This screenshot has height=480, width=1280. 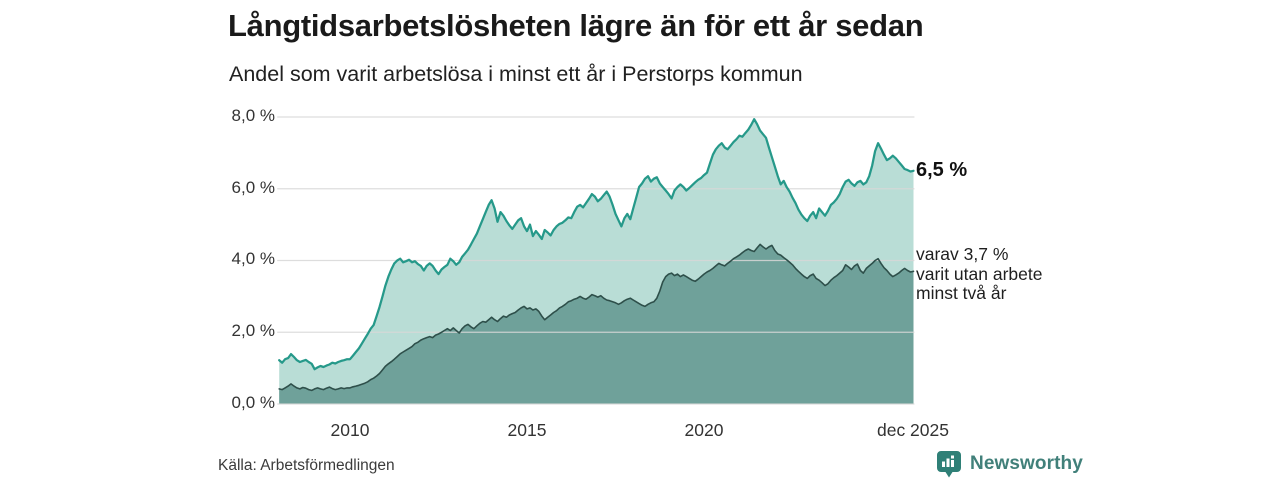 What do you see at coordinates (979, 273) in the screenshot?
I see `series2-end-line2: varit utan arbete` at bounding box center [979, 273].